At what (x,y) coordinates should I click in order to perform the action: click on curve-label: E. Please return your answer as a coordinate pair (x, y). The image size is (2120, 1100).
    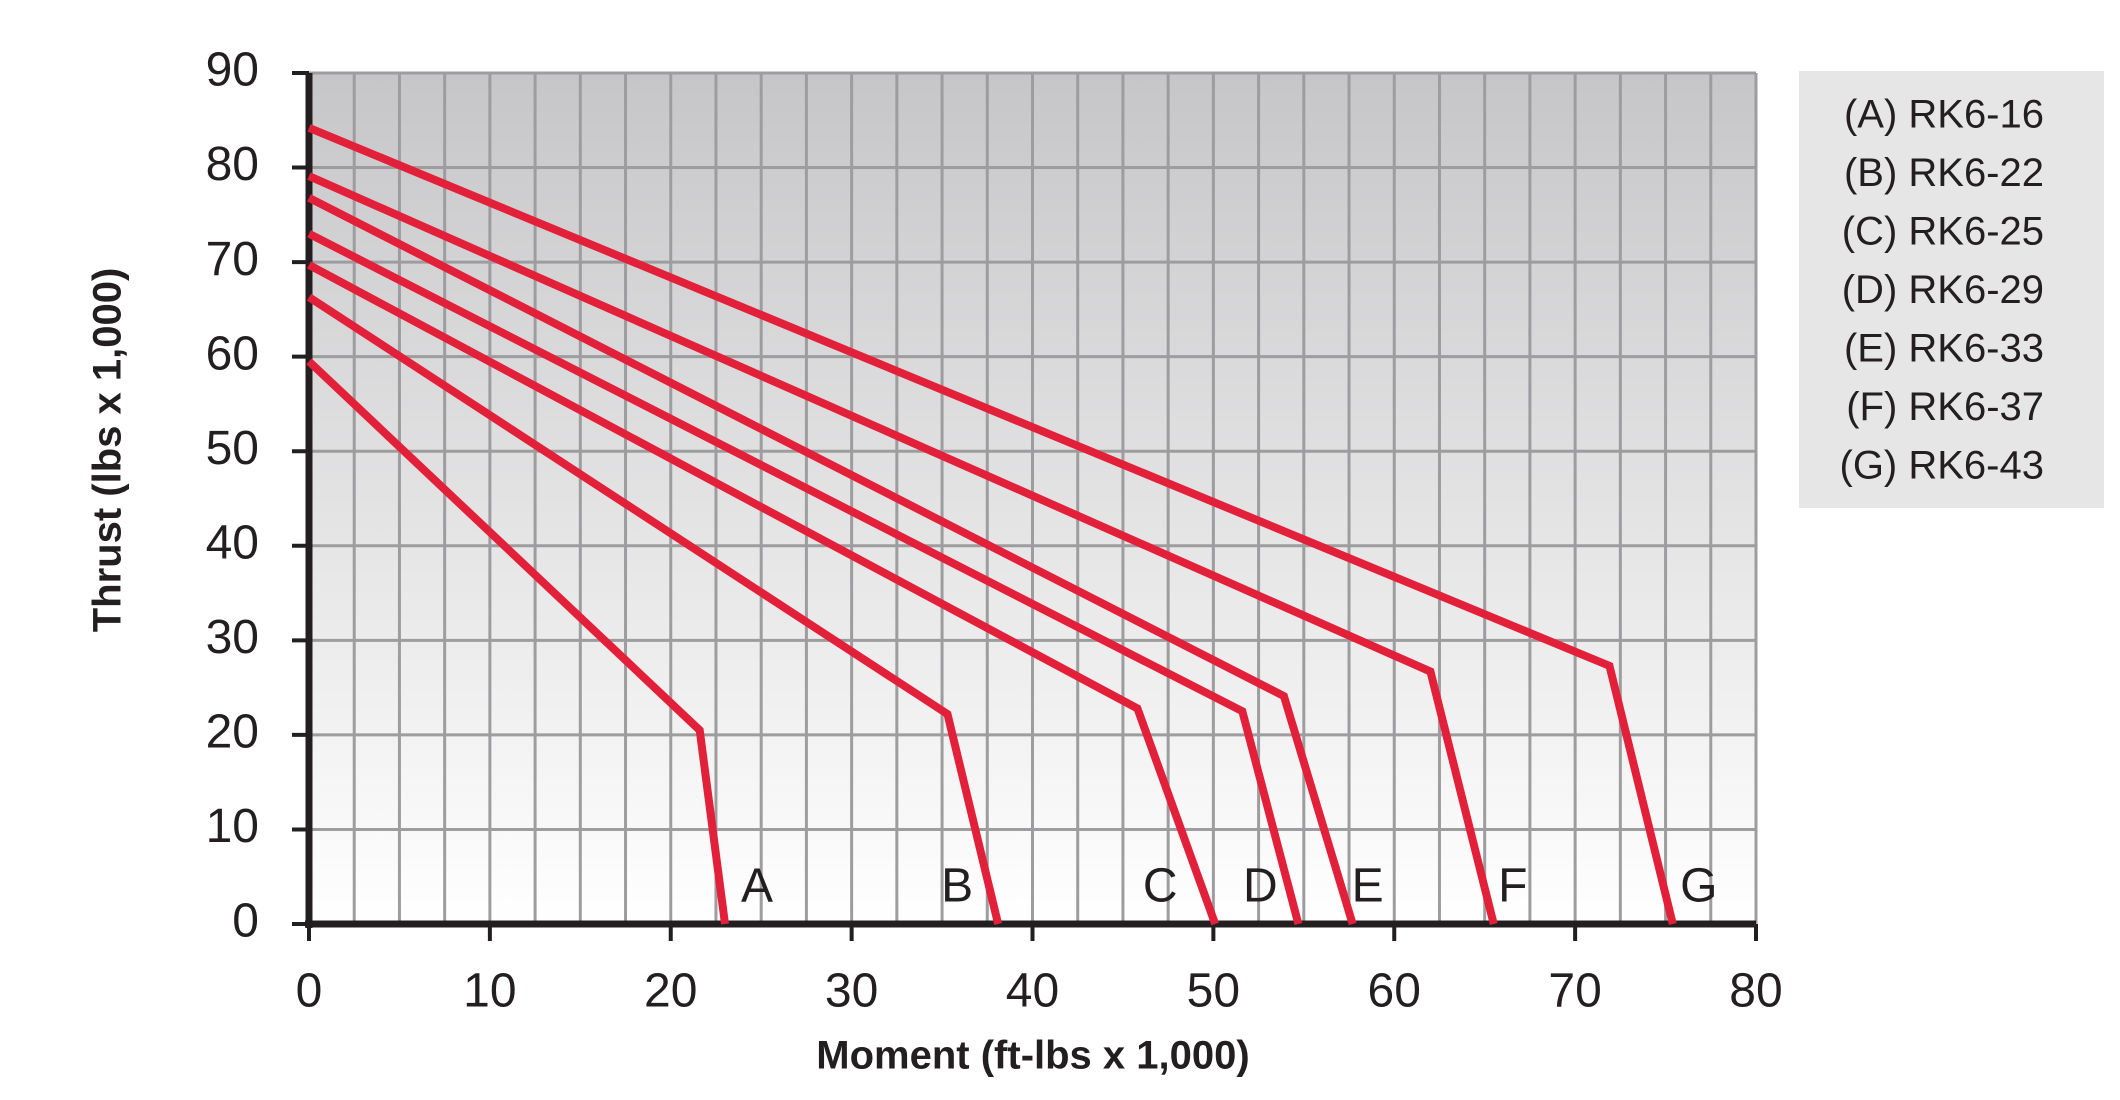
    Looking at the image, I should click on (1368, 886).